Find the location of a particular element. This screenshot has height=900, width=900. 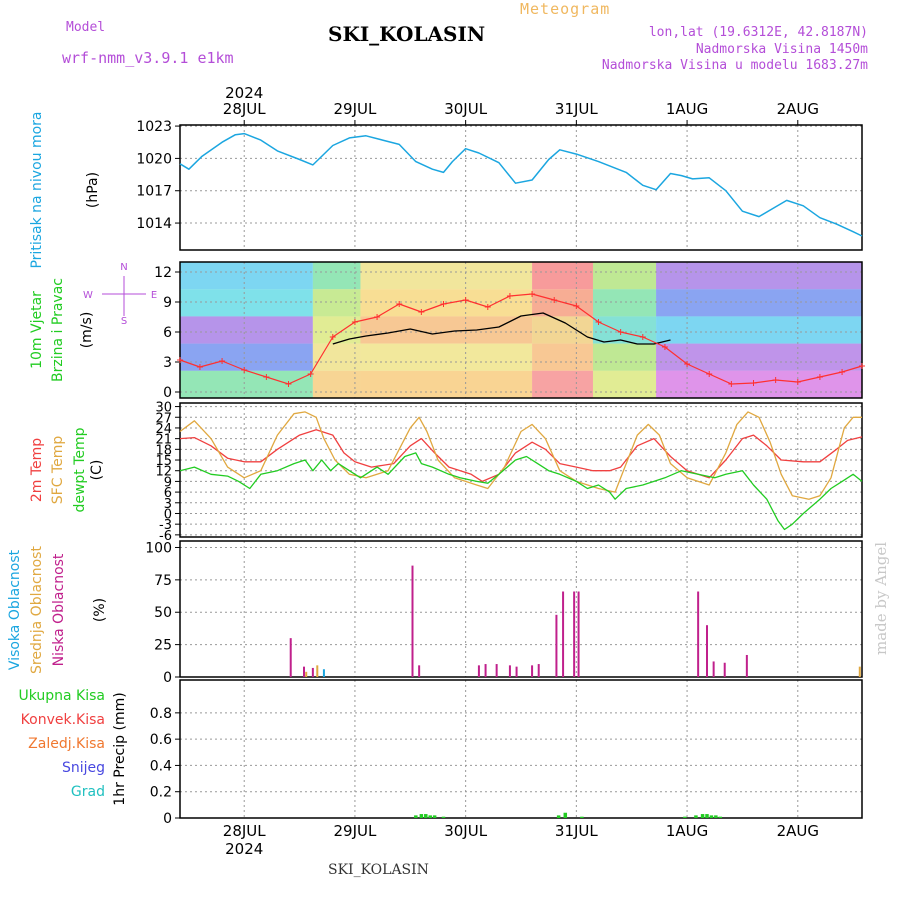

compass-s: S is located at coordinates (124, 321).